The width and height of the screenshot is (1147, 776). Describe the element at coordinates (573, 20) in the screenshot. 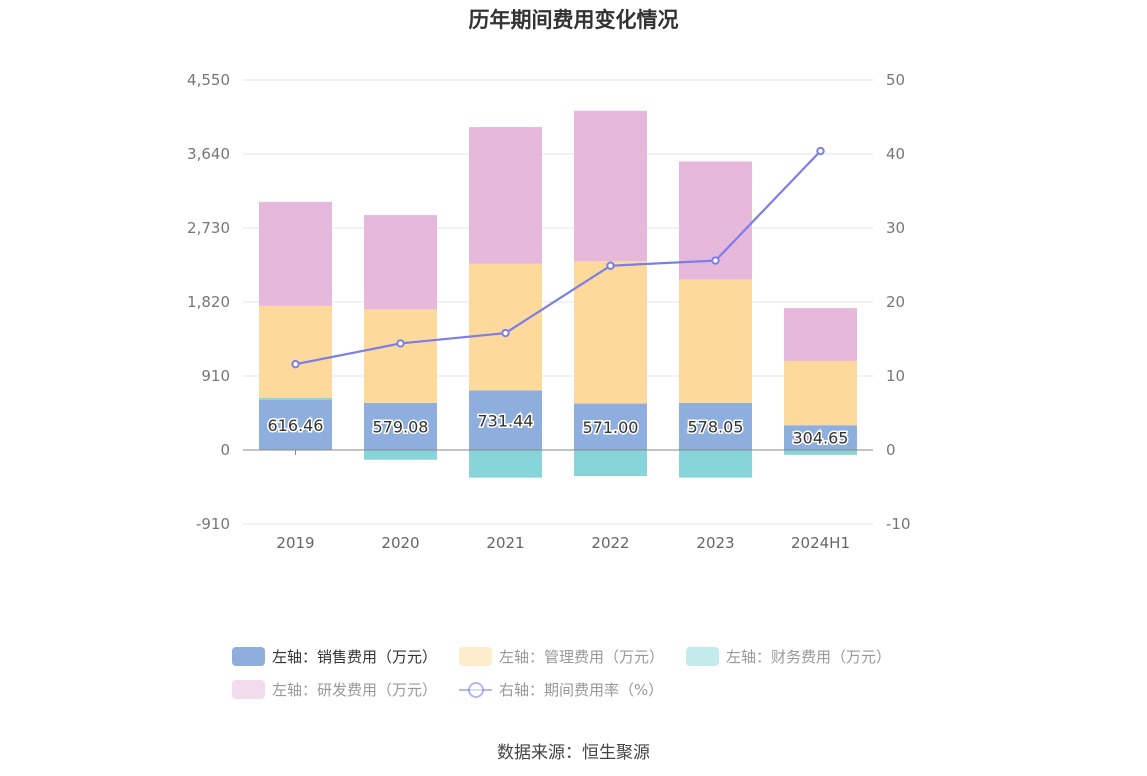

I see `chart-title: 历年期间费用变化情况` at that location.